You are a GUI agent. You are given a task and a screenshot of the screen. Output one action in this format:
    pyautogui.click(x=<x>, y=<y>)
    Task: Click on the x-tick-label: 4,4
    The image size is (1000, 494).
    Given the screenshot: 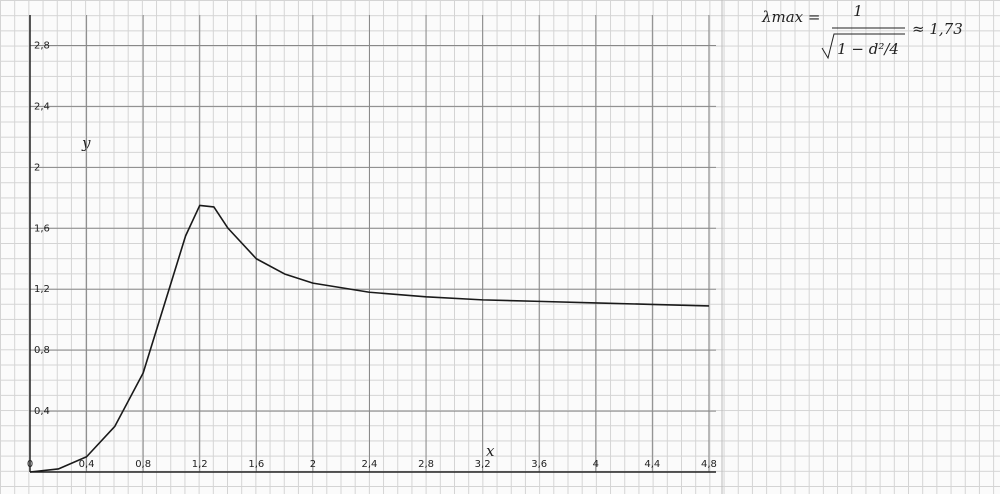 What is the action you would take?
    pyautogui.click(x=652, y=464)
    